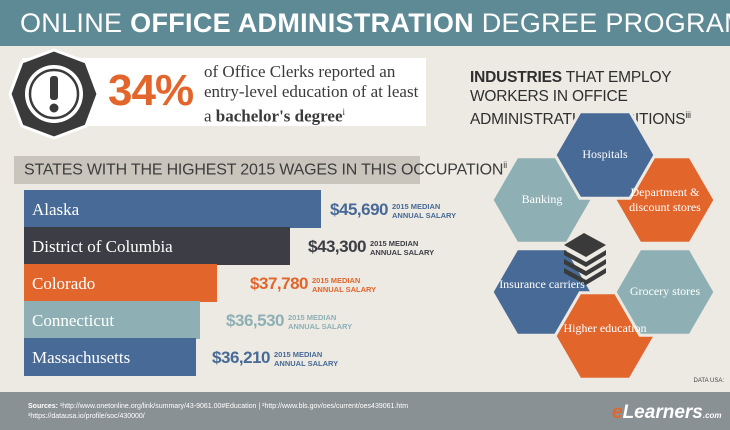  Describe the element at coordinates (255, 320) in the screenshot. I see `bar-value-label: $36,530` at that location.